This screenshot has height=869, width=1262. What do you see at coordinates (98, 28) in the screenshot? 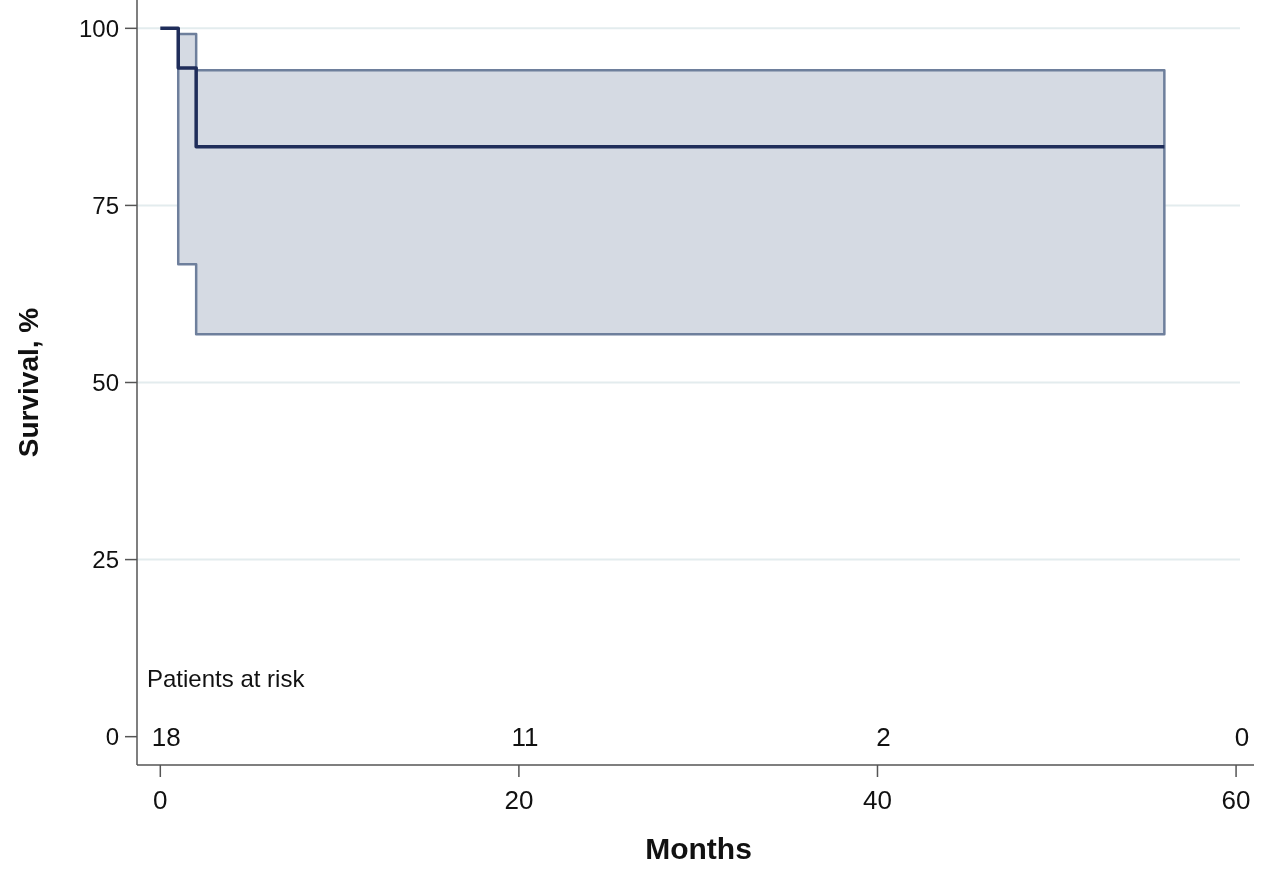
I see `y-tick-label: 100` at bounding box center [98, 28].